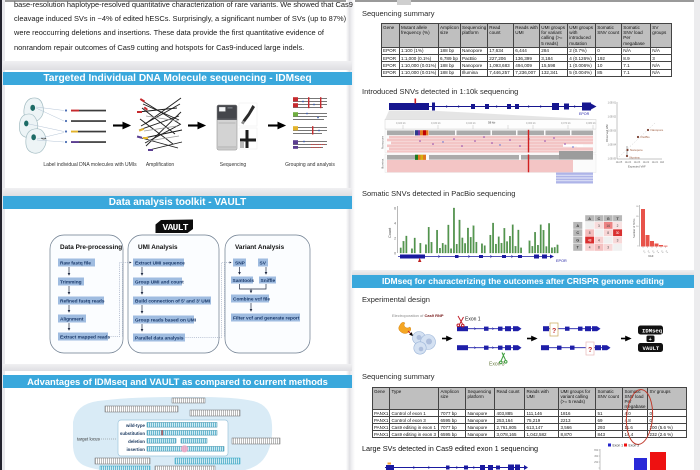  I want to click on svg-text: VAF, so click(651, 256).